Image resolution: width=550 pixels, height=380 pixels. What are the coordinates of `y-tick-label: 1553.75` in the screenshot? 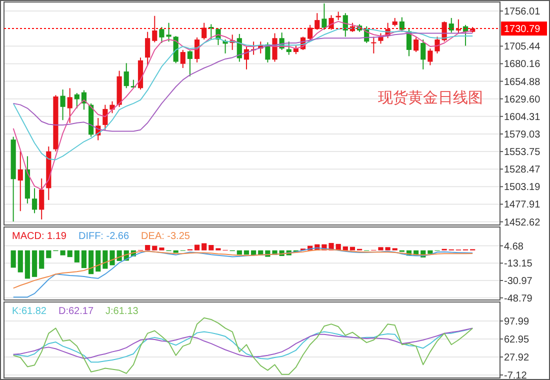 It's located at (522, 152).